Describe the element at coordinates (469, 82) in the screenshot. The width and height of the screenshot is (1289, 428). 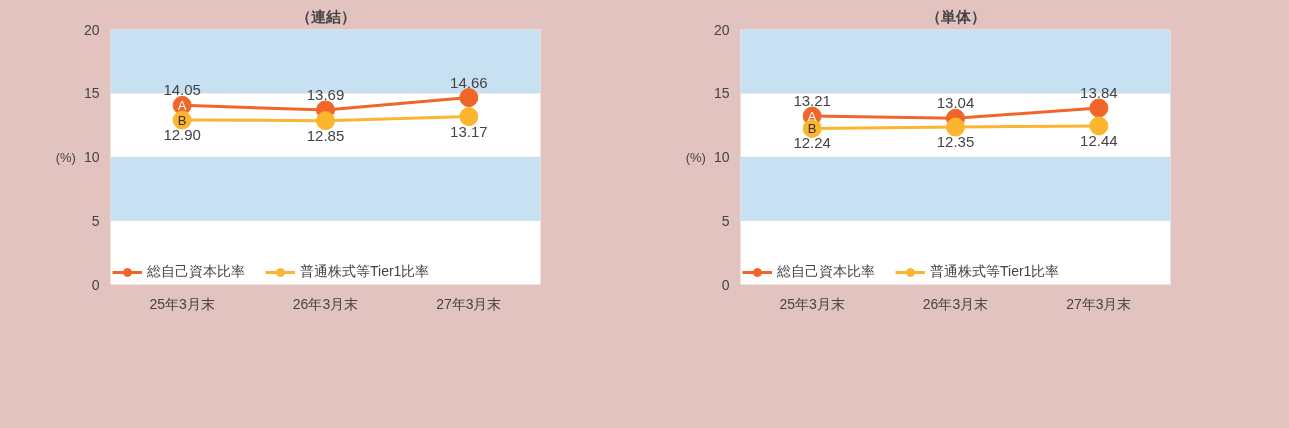
I see `data-label: 14.66` at that location.